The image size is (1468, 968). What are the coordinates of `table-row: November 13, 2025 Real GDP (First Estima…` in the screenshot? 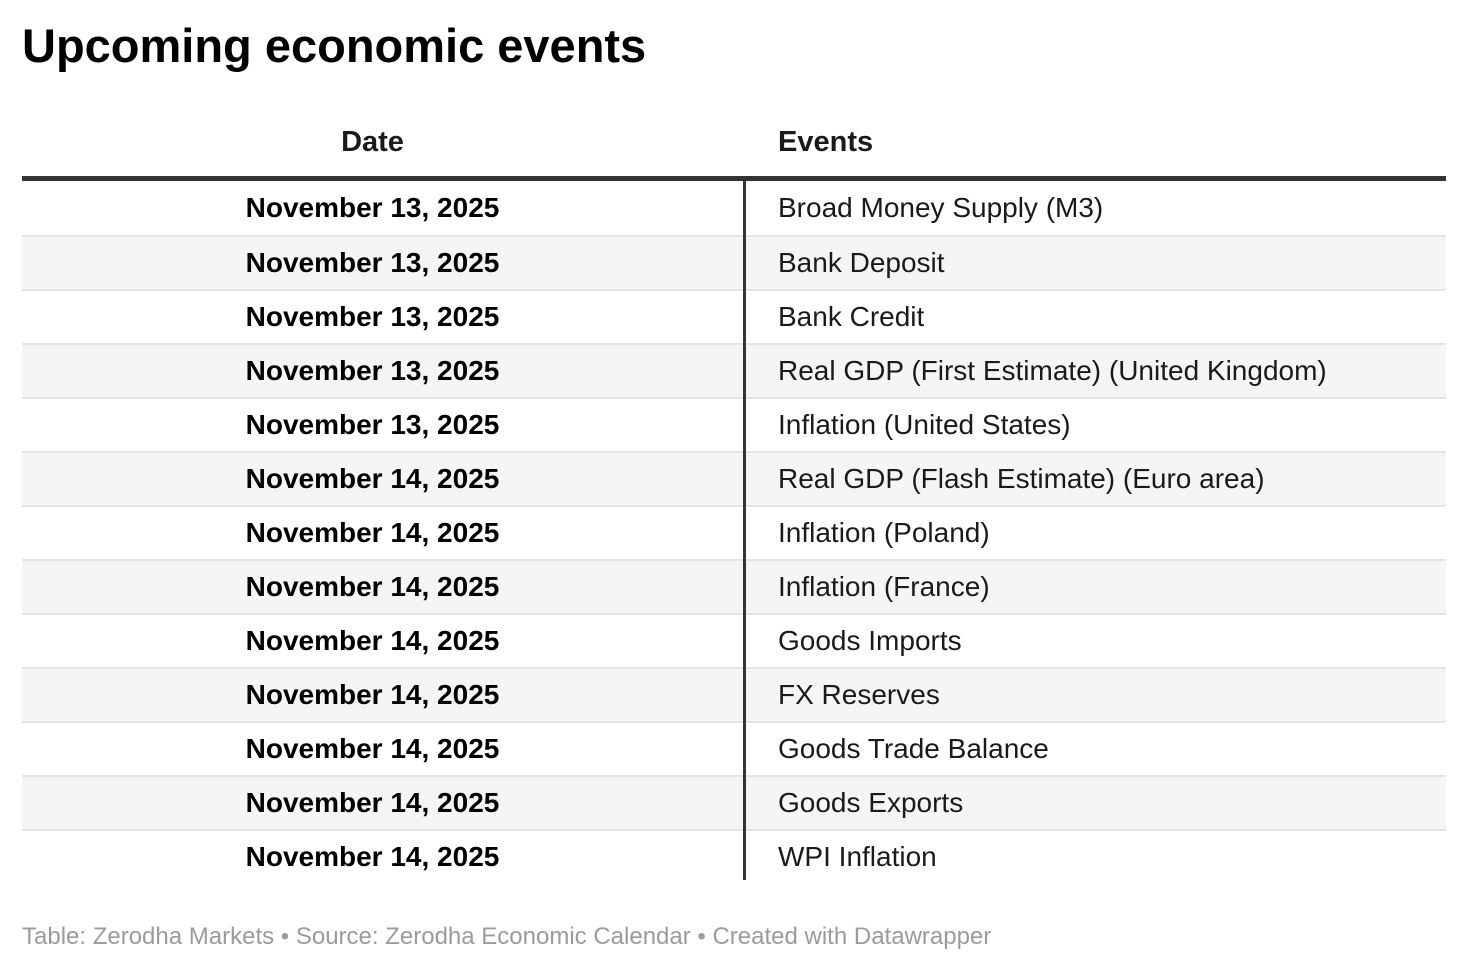 It's located at (734, 369).